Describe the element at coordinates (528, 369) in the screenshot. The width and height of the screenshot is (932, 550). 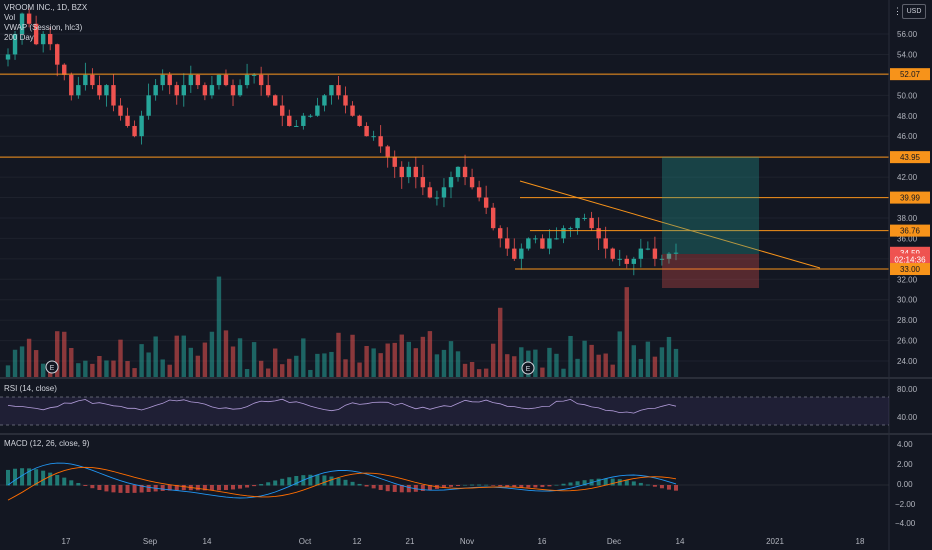
I see `earnings-icon: E` at that location.